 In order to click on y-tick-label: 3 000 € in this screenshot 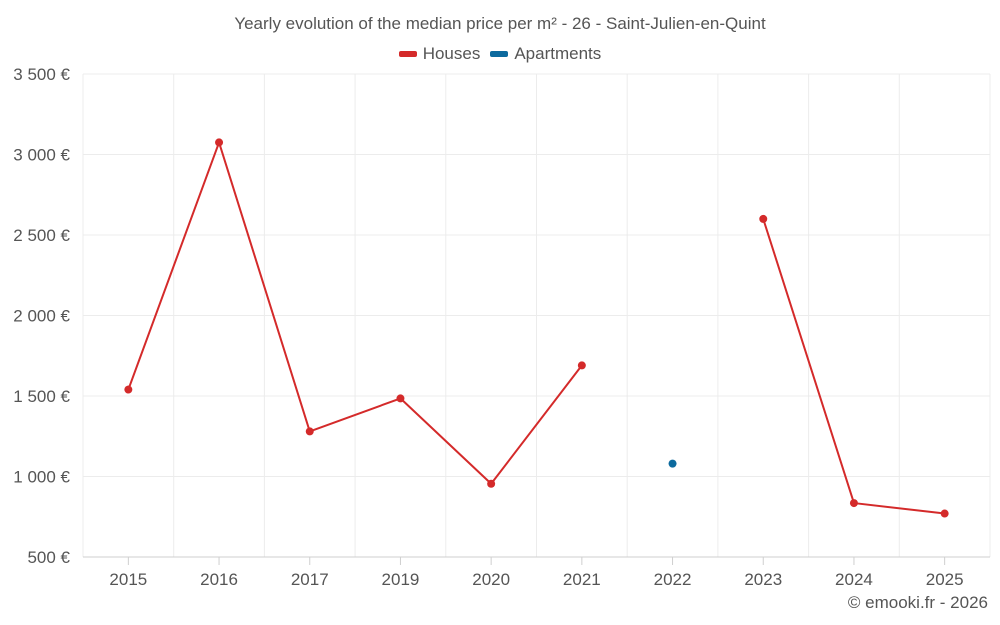, I will do `click(41, 155)`.